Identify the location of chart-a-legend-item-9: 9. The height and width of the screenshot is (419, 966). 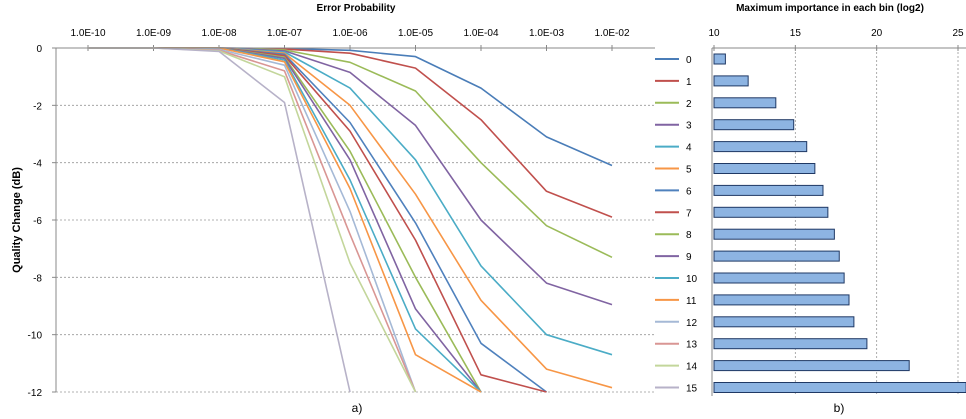
(673, 257).